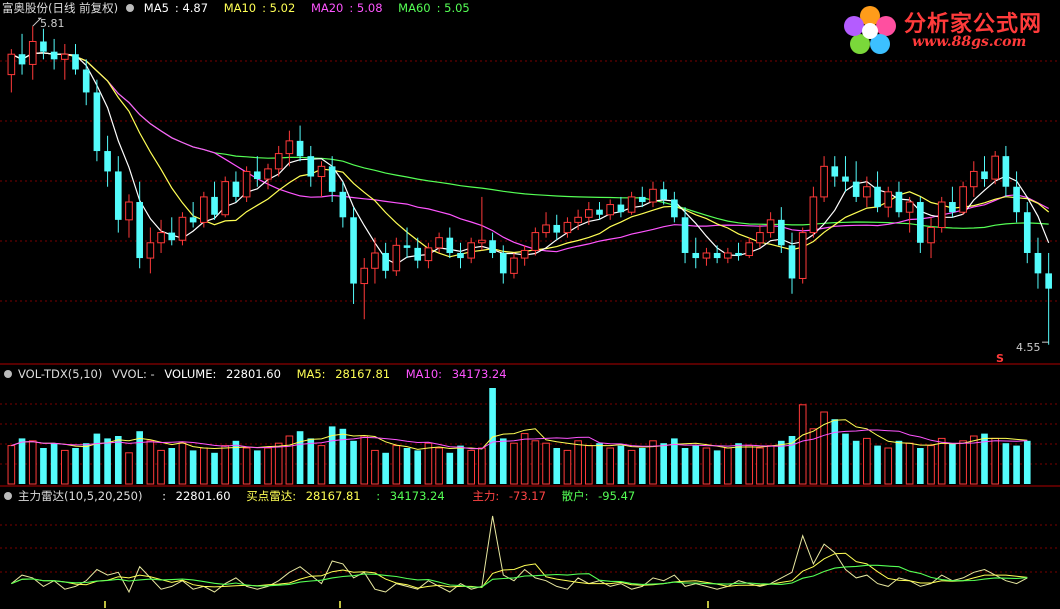 The width and height of the screenshot is (1060, 609). Describe the element at coordinates (259, 8) in the screenshot. I see `ma10-readout: MA10: 5.02` at that location.